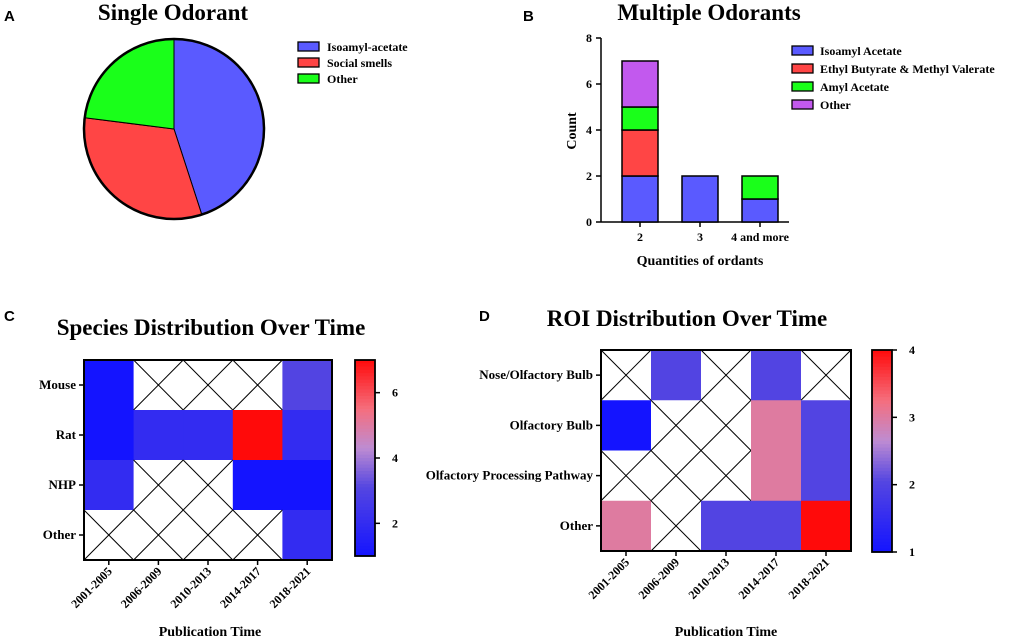  I want to click on col-label: 2018-2021, so click(290, 587).